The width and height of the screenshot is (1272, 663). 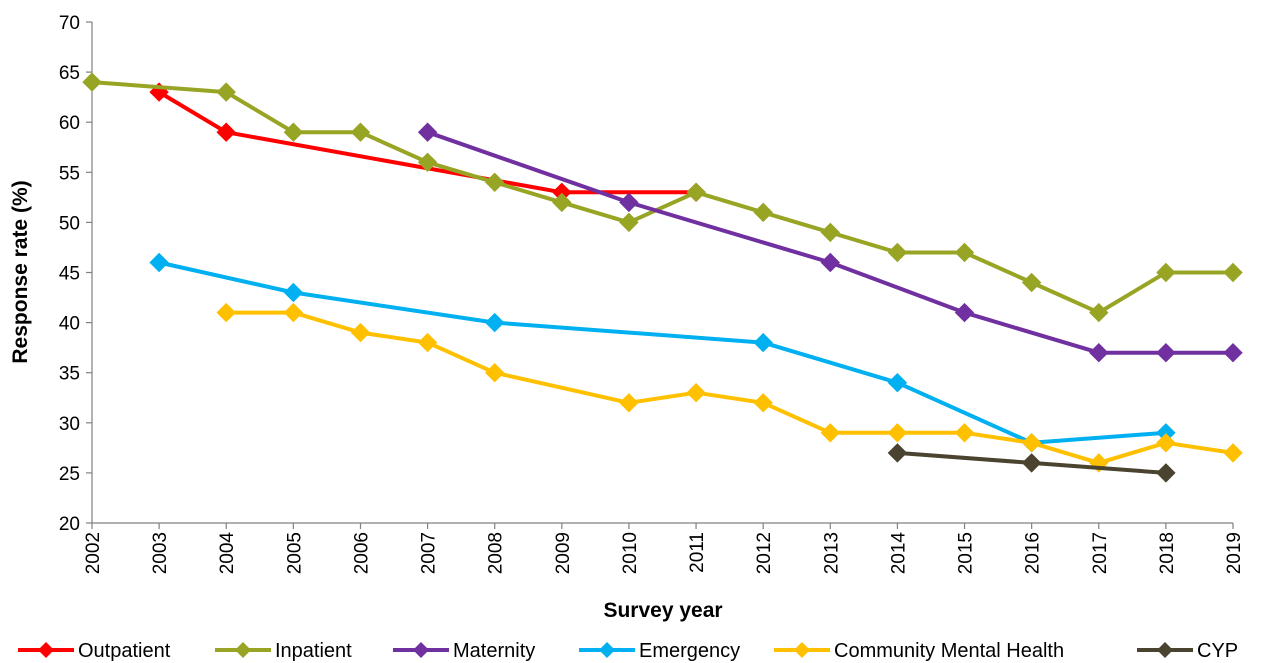 I want to click on data-point-outpatient, so click(x=226, y=132).